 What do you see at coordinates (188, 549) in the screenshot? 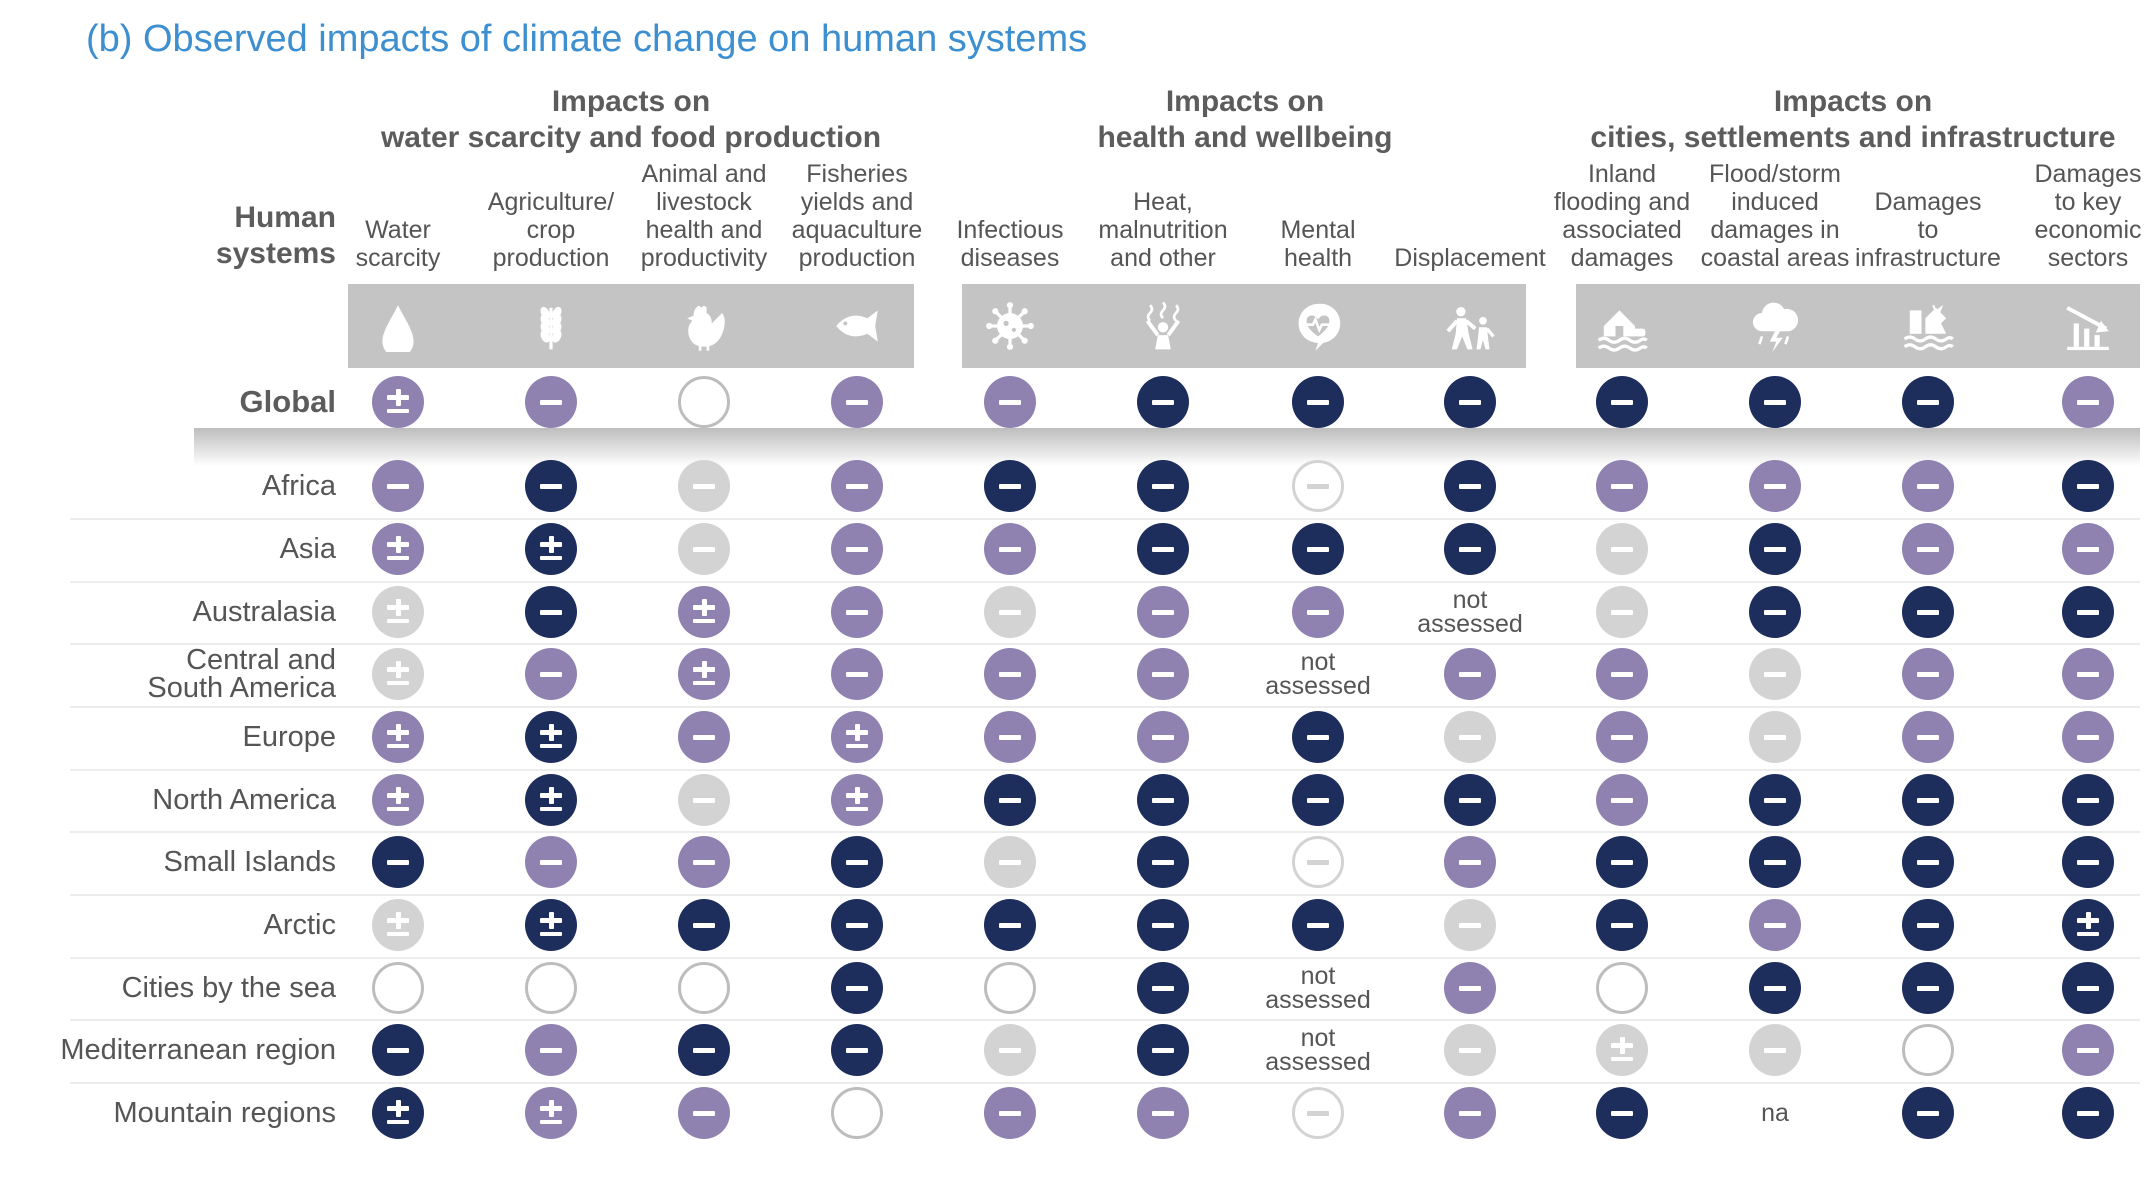
I see `row-label: Asia` at bounding box center [188, 549].